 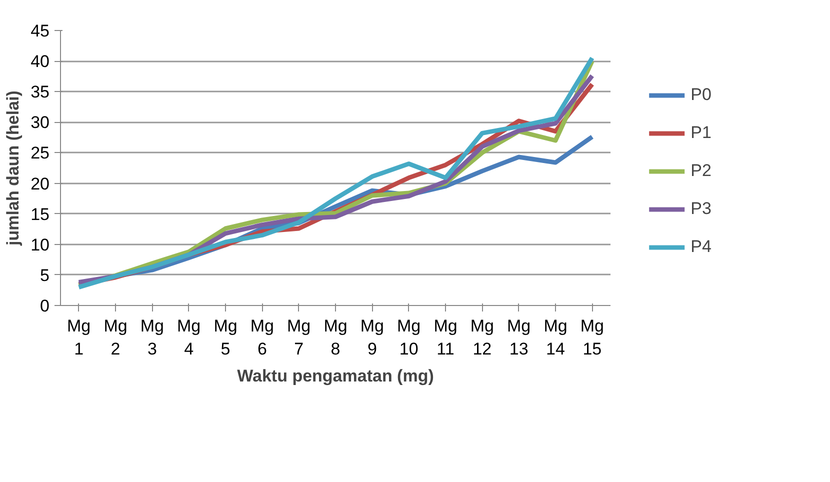 What do you see at coordinates (40, 244) in the screenshot?
I see `y-tick-label: 10` at bounding box center [40, 244].